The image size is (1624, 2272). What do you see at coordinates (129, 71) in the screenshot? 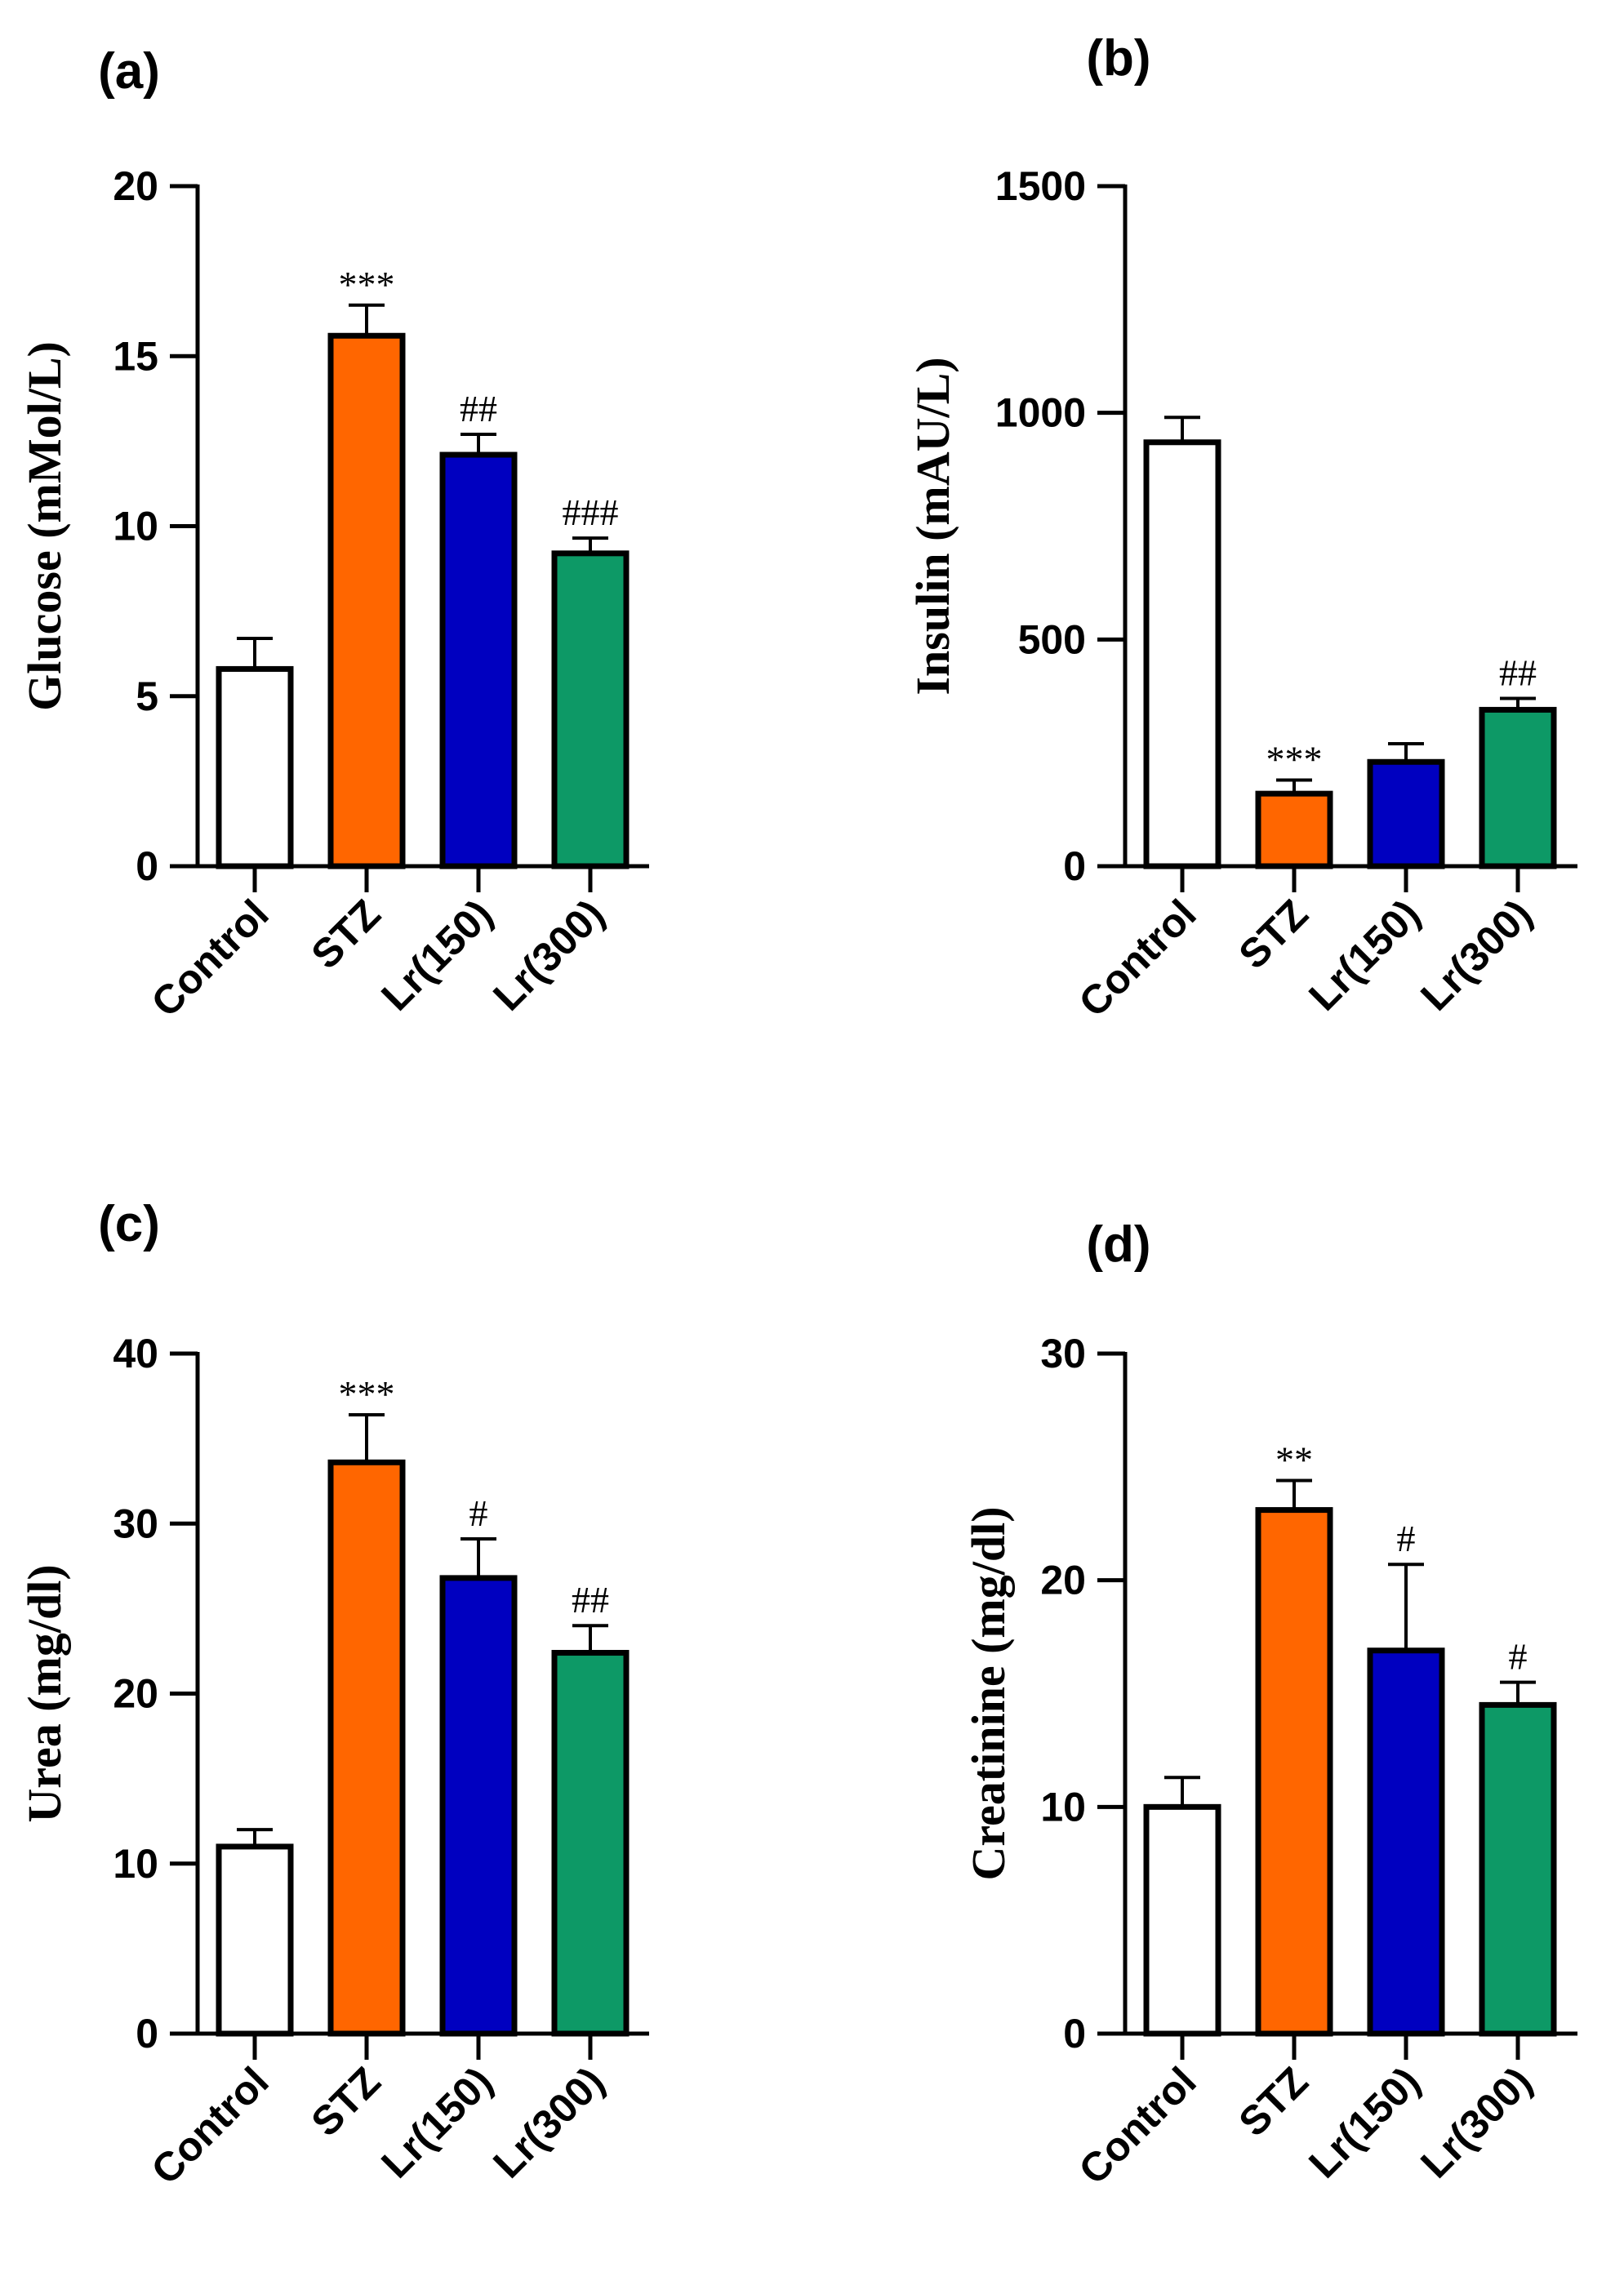
I see `panel-letter: (a)` at bounding box center [129, 71].